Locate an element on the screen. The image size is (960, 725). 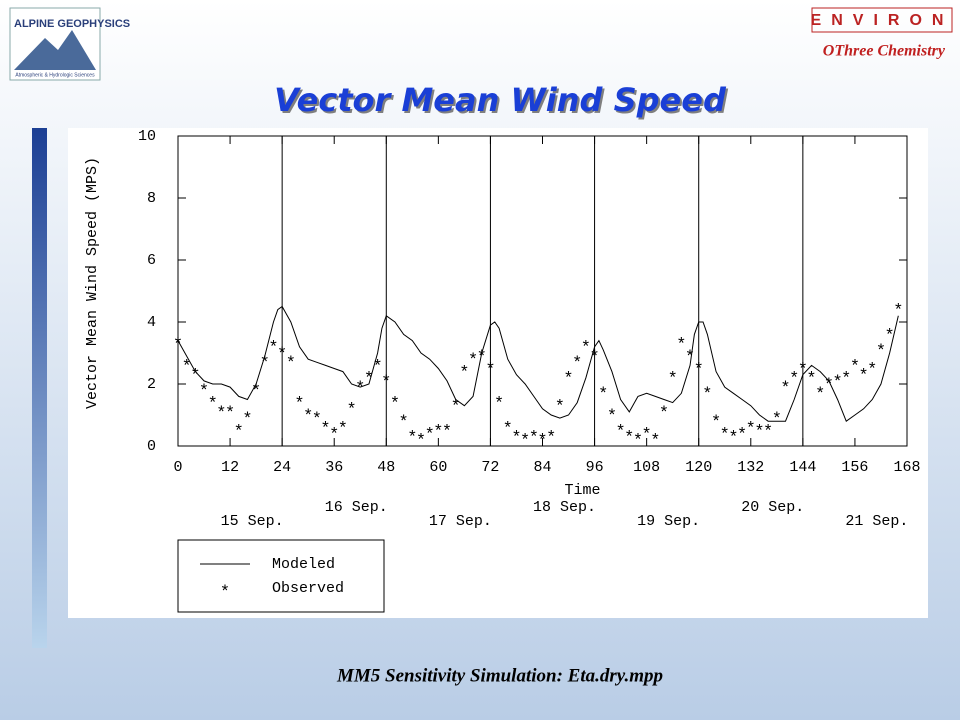
legend-label: Modeled is located at coordinates (303, 564).